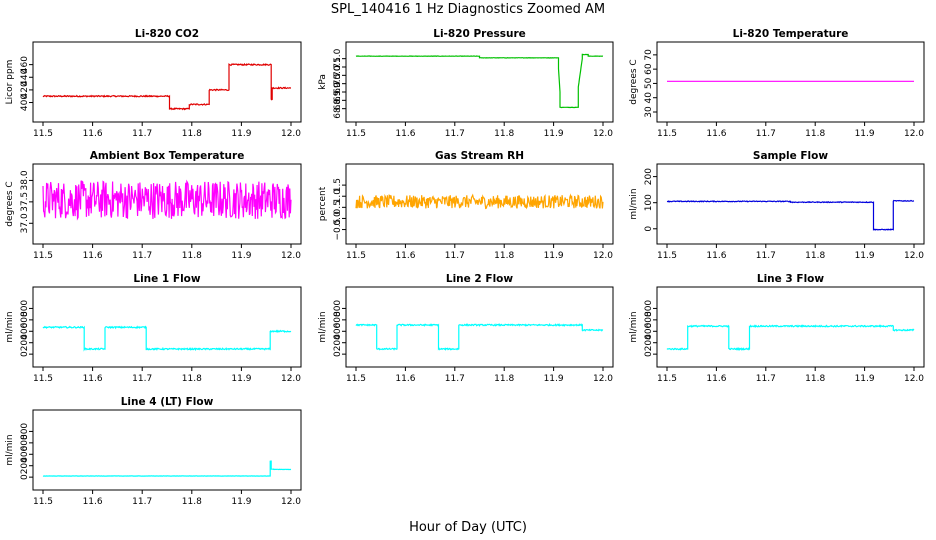  I want to click on y-tick-label: 420, so click(25, 89).